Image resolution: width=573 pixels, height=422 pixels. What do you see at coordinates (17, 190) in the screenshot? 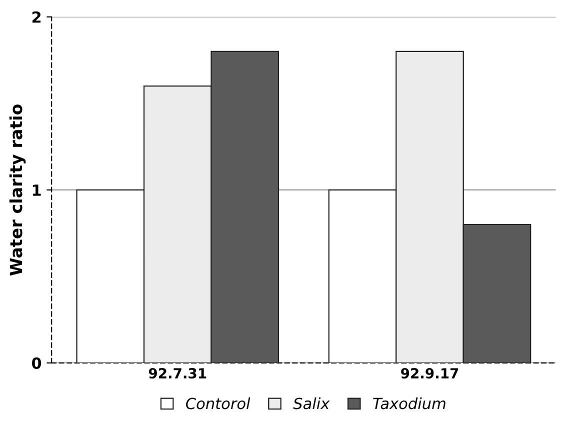
I see `y-axis-title: Water clarity ratio` at bounding box center [17, 190].